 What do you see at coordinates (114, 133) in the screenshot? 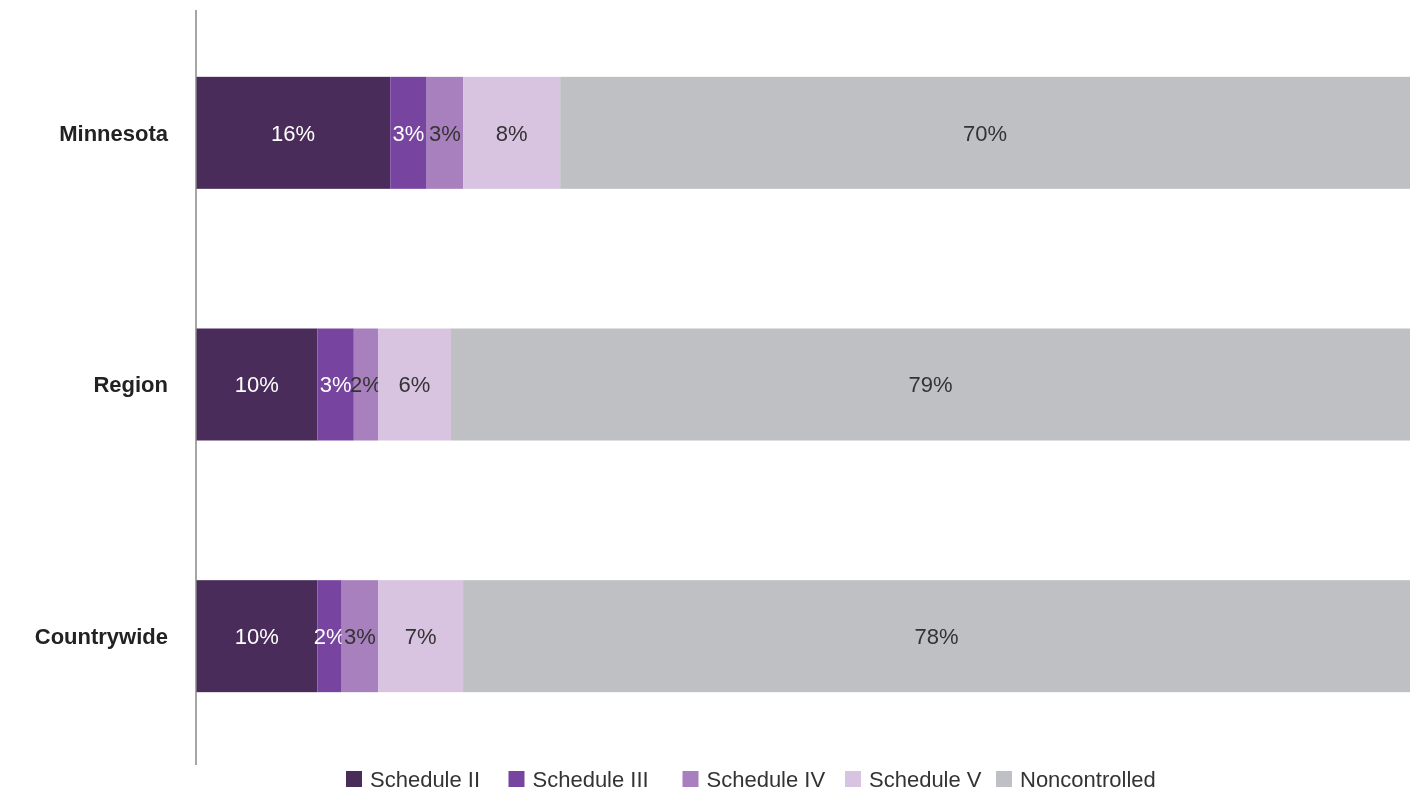
I see `y-tick-label: Minnesota` at bounding box center [114, 133].